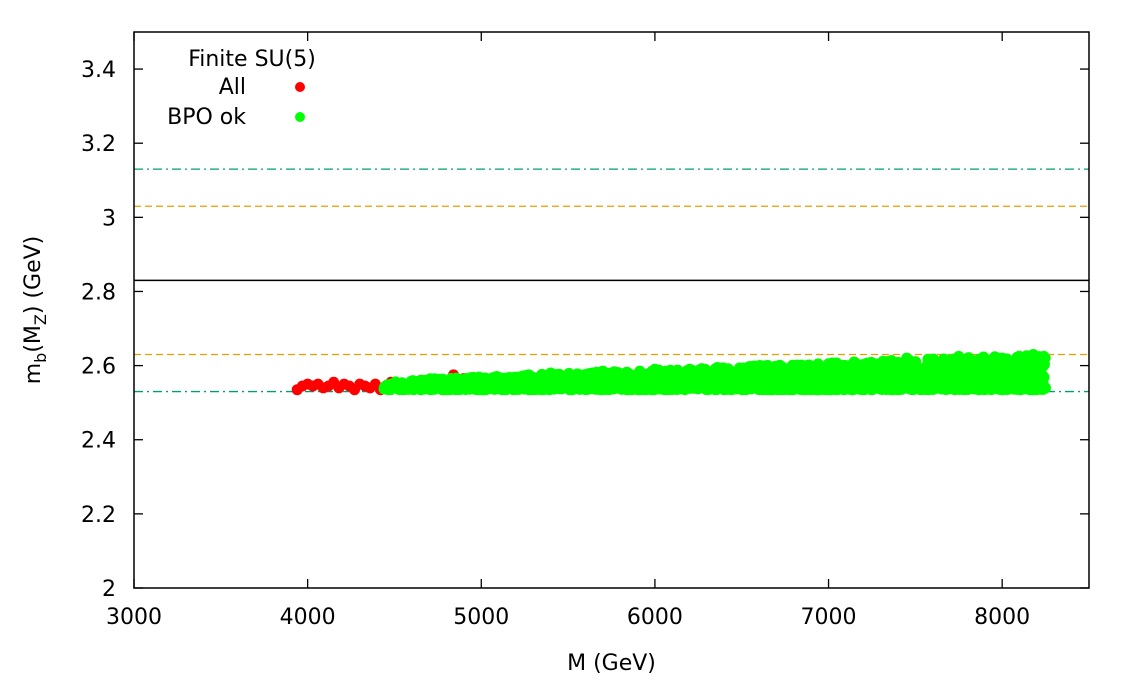 Image resolution: width=1134 pixels, height=680 pixels. What do you see at coordinates (655, 617) in the screenshot?
I see `x-tick-label: 6000` at bounding box center [655, 617].